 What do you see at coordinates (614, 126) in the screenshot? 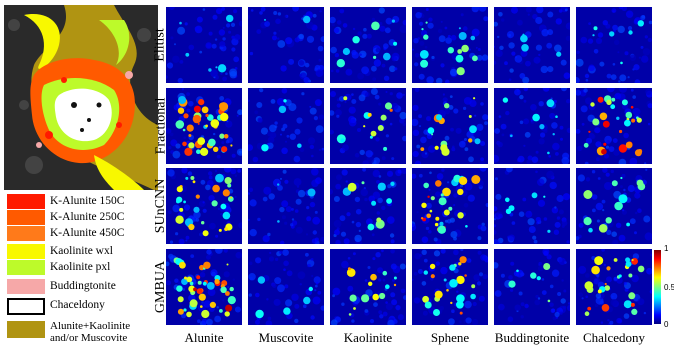
I see `abundance-map-fractional-chalcedony` at bounding box center [614, 126].